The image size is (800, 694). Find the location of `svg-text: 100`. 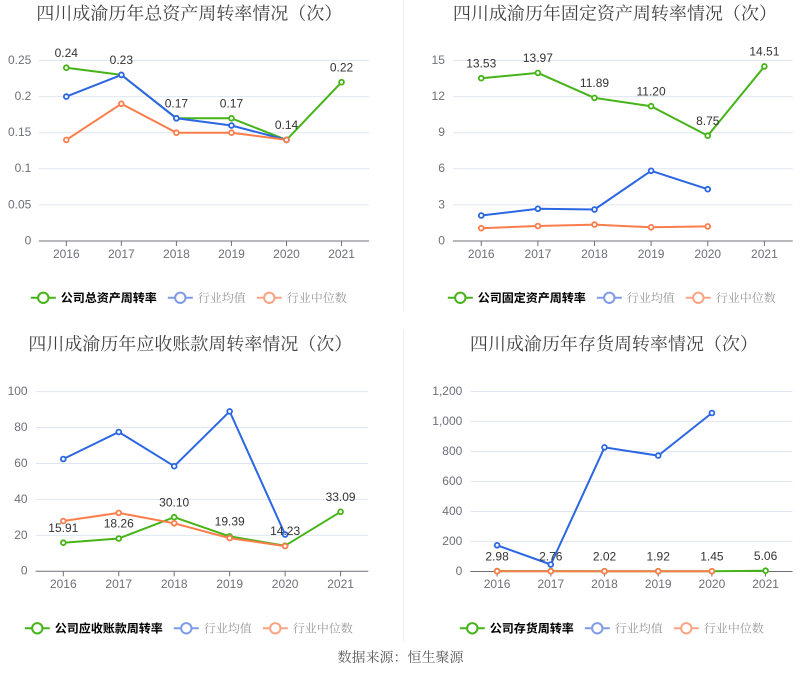

svg-text: 100 is located at coordinates (18, 391).